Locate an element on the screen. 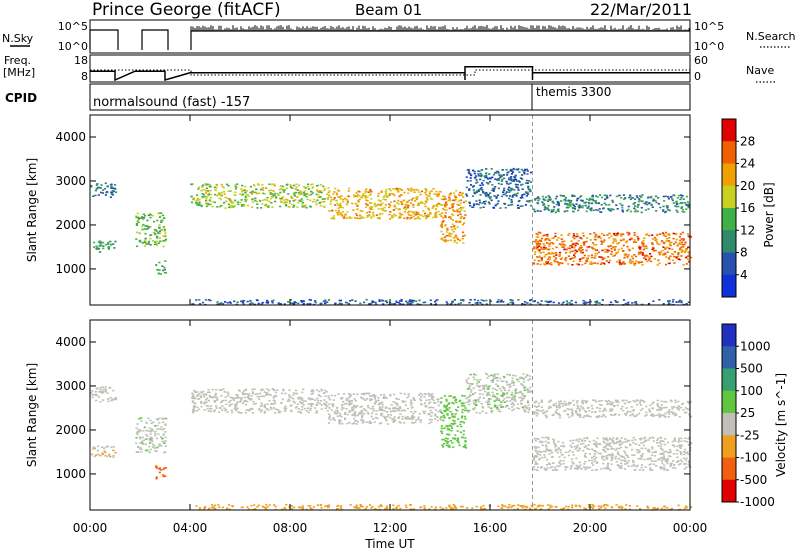  colorbar-segment is located at coordinates (729, 286).